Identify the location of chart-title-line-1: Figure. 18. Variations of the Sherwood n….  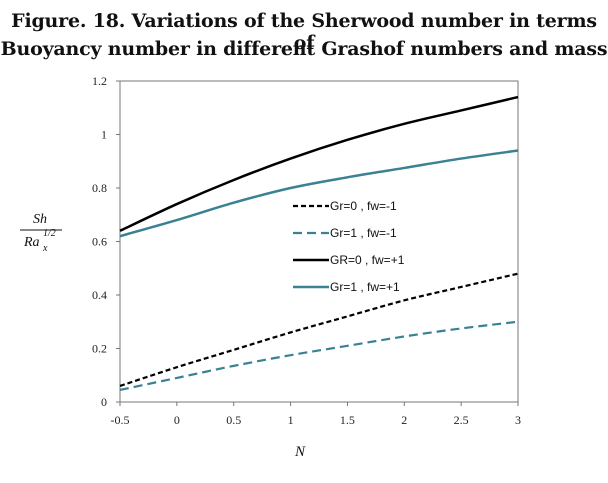
(304, 32).